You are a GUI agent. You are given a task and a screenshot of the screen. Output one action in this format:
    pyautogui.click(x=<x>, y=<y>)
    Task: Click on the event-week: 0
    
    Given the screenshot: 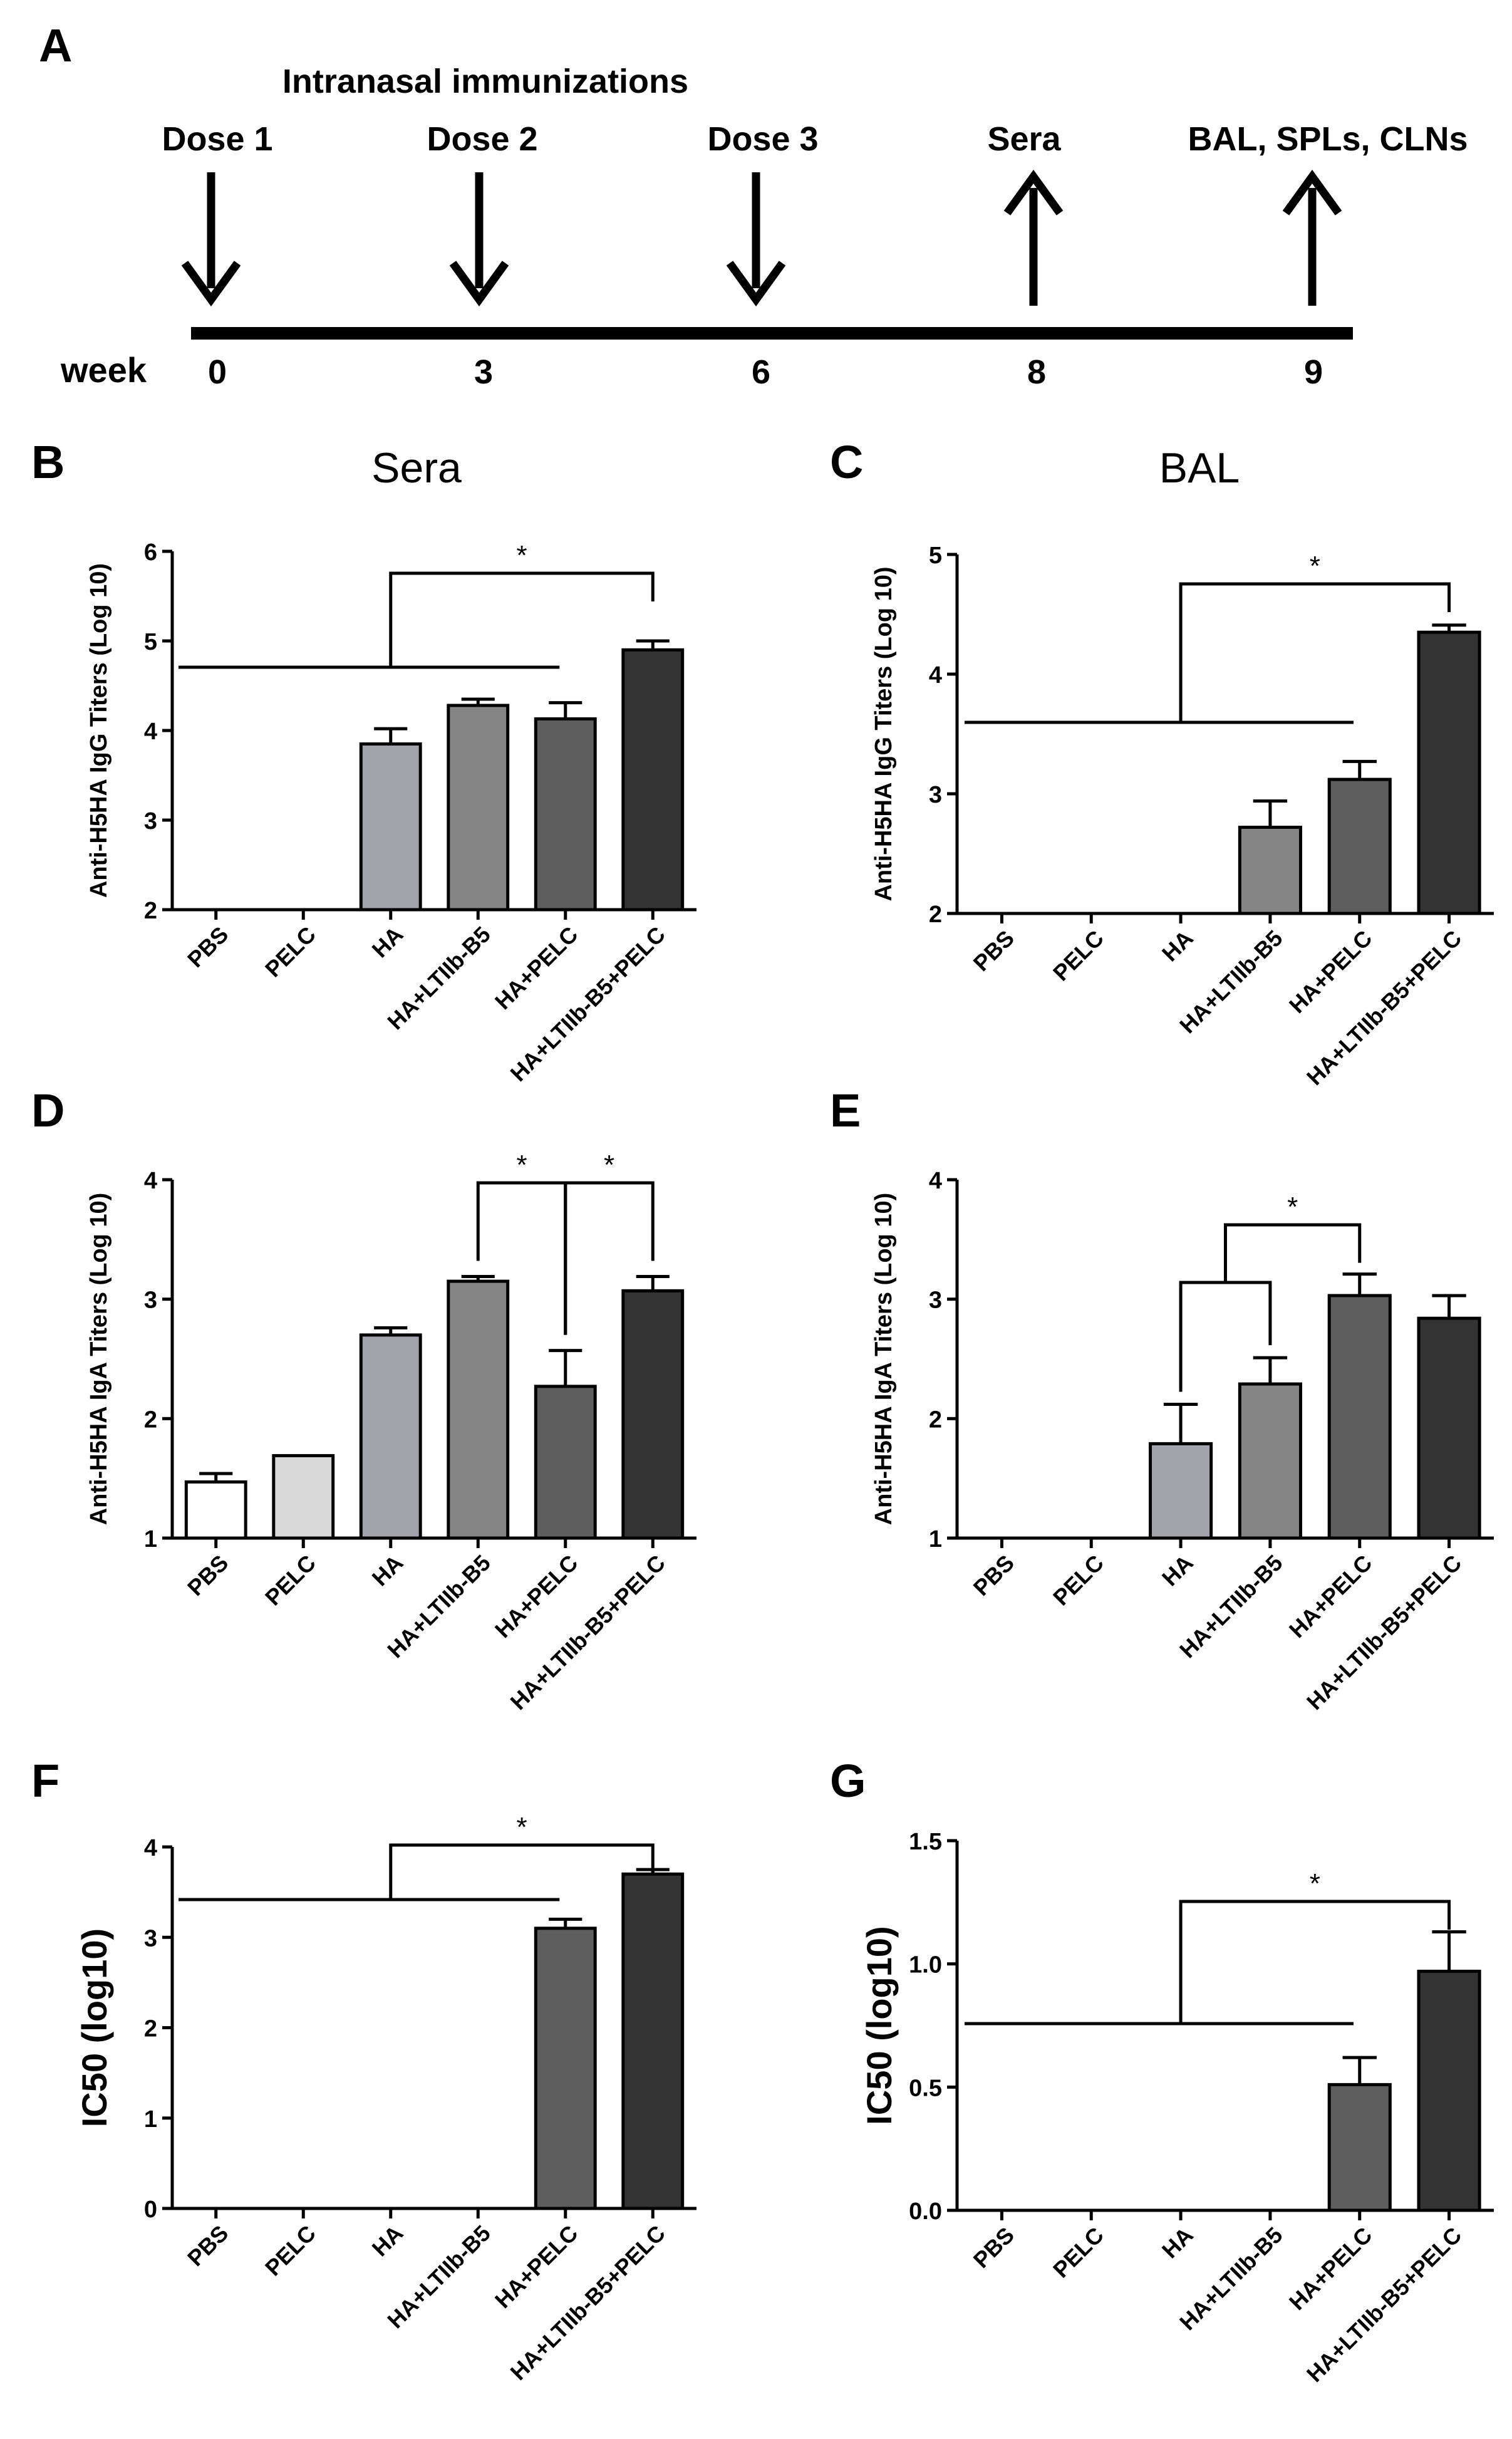 What is the action you would take?
    pyautogui.click(x=217, y=372)
    